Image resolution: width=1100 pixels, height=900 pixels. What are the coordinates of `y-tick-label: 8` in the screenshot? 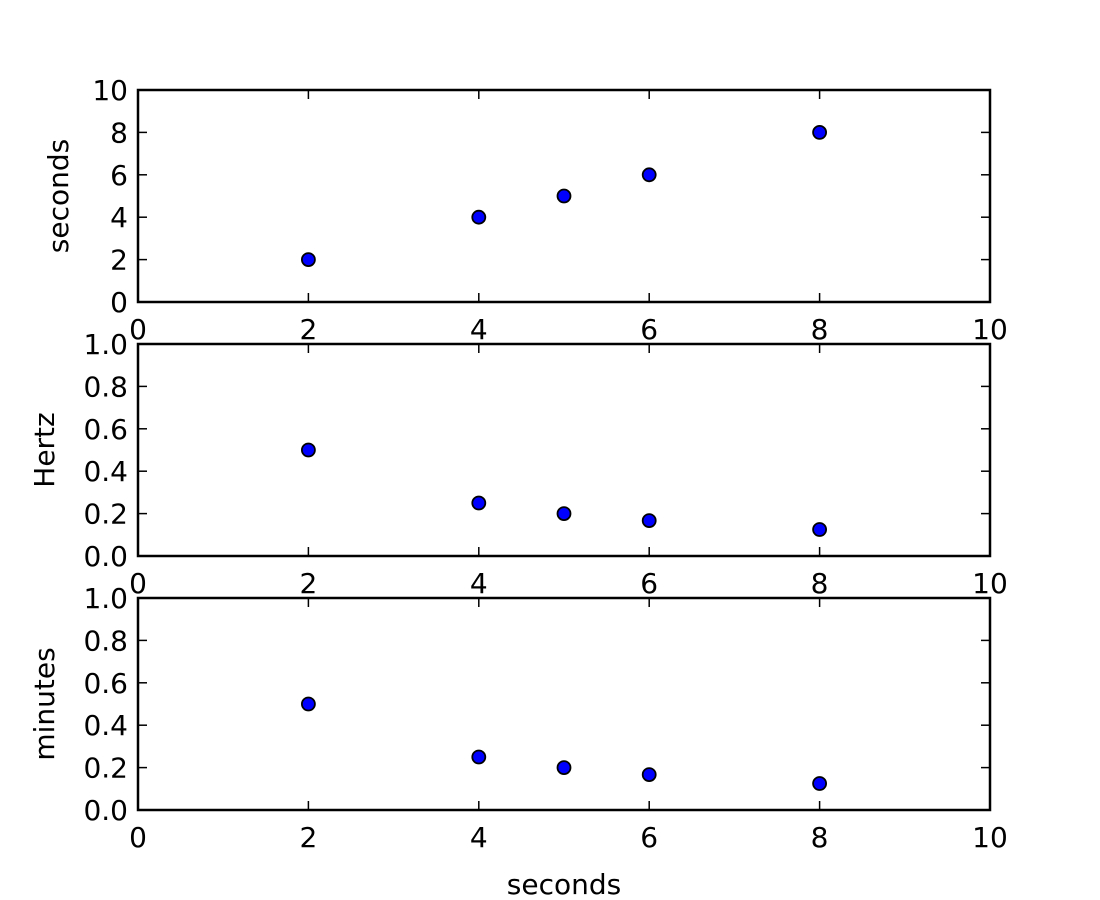 It's located at (119, 132).